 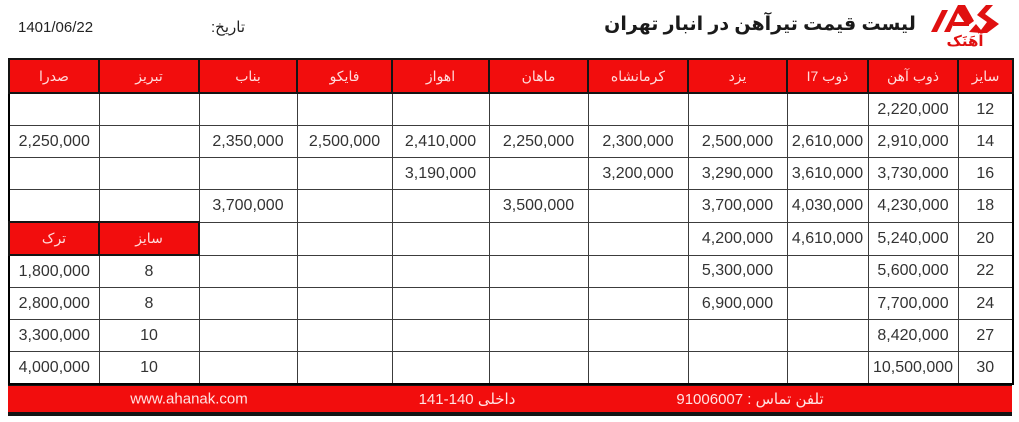 I want to click on price-cell: 1,800,000, so click(x=54, y=271).